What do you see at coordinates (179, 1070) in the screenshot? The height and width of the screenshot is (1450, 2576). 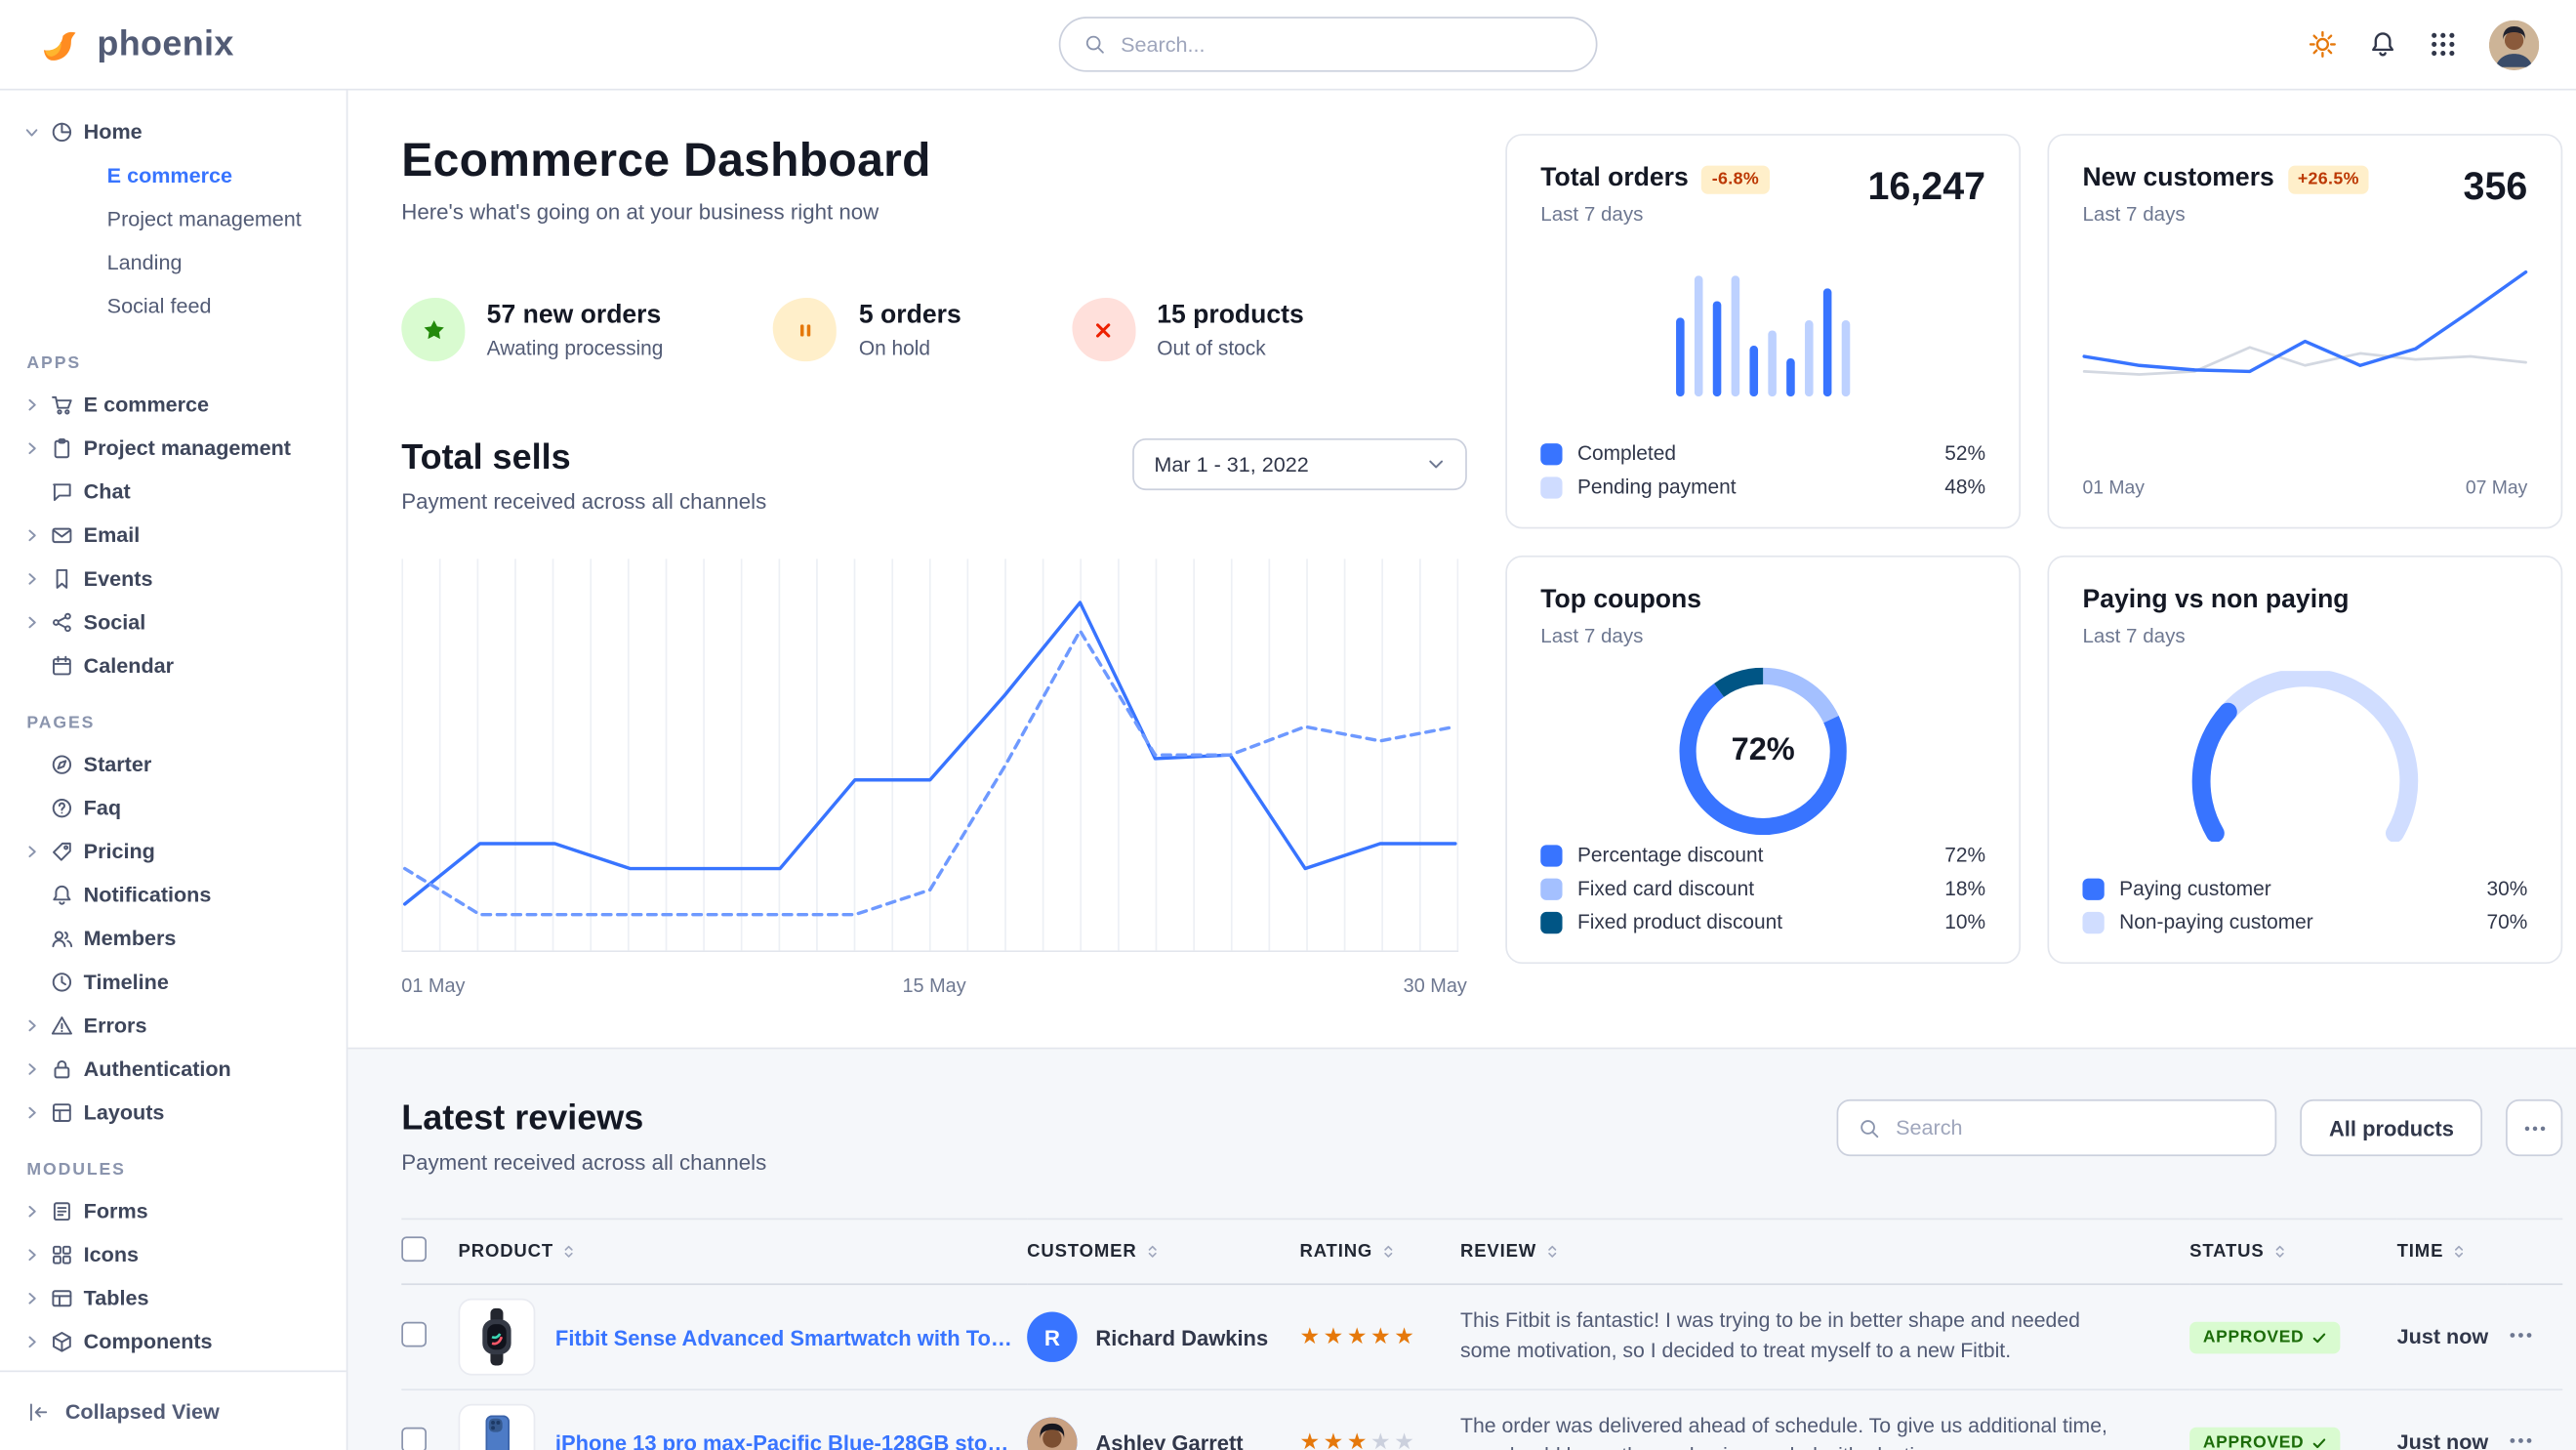 I see `sidebar-item-authentication: Authentication` at bounding box center [179, 1070].